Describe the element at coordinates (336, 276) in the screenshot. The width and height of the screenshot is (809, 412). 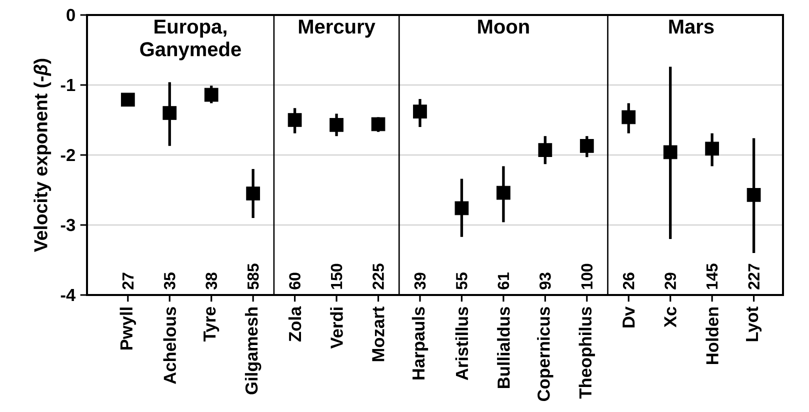
I see `annotation: 150` at that location.